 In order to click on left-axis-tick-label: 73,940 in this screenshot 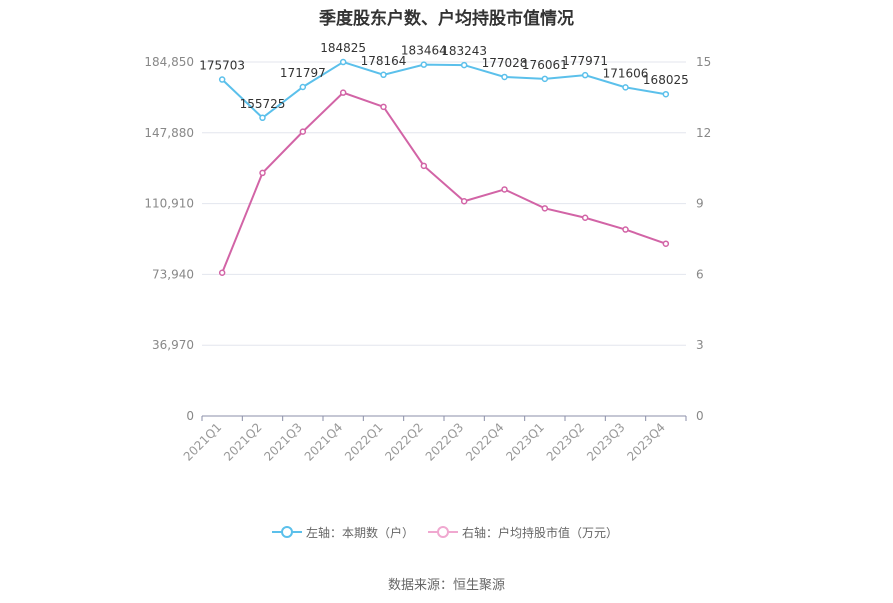, I will do `click(173, 274)`.